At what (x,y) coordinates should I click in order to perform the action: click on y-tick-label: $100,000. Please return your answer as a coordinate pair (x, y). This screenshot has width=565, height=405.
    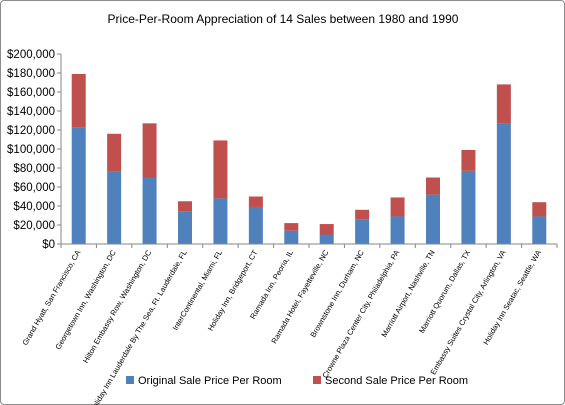
    Looking at the image, I should click on (31, 150).